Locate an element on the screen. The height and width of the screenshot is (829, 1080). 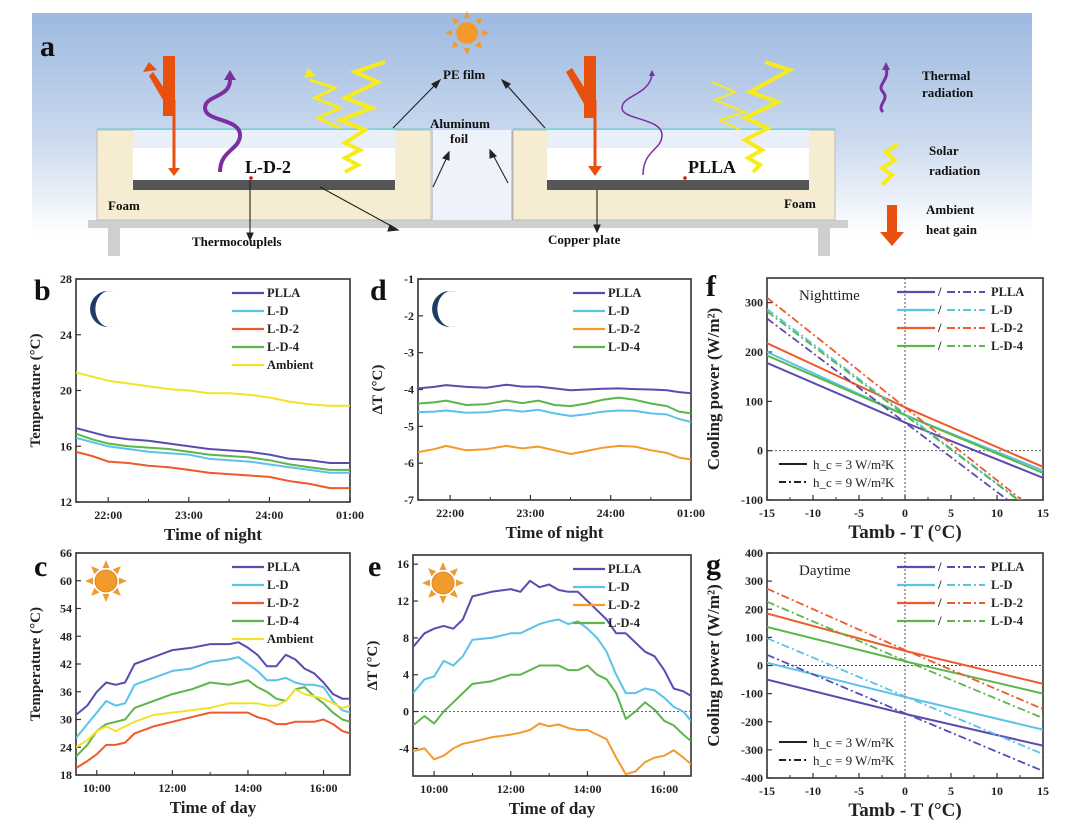
y-tick-label: 18 is located at coordinates (66, 775).